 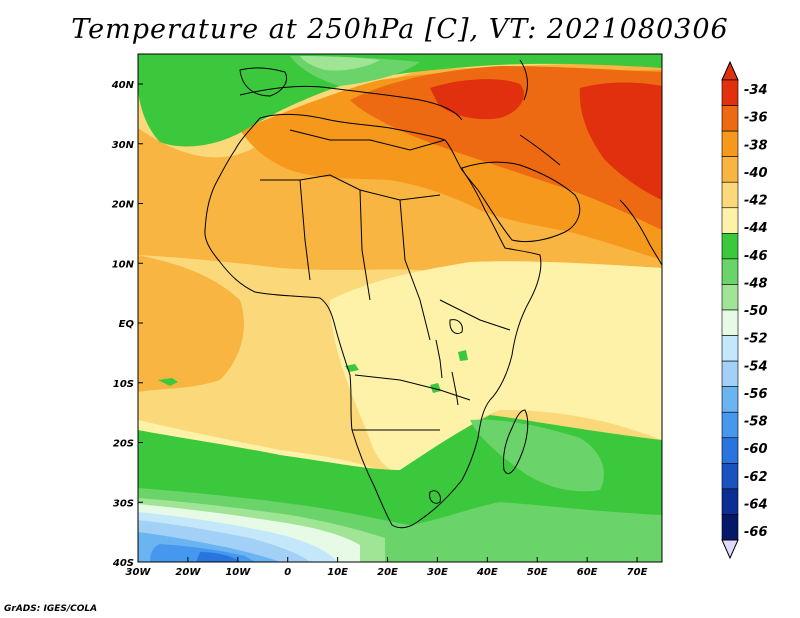 I want to click on band-44-central, so click(x=496, y=367).